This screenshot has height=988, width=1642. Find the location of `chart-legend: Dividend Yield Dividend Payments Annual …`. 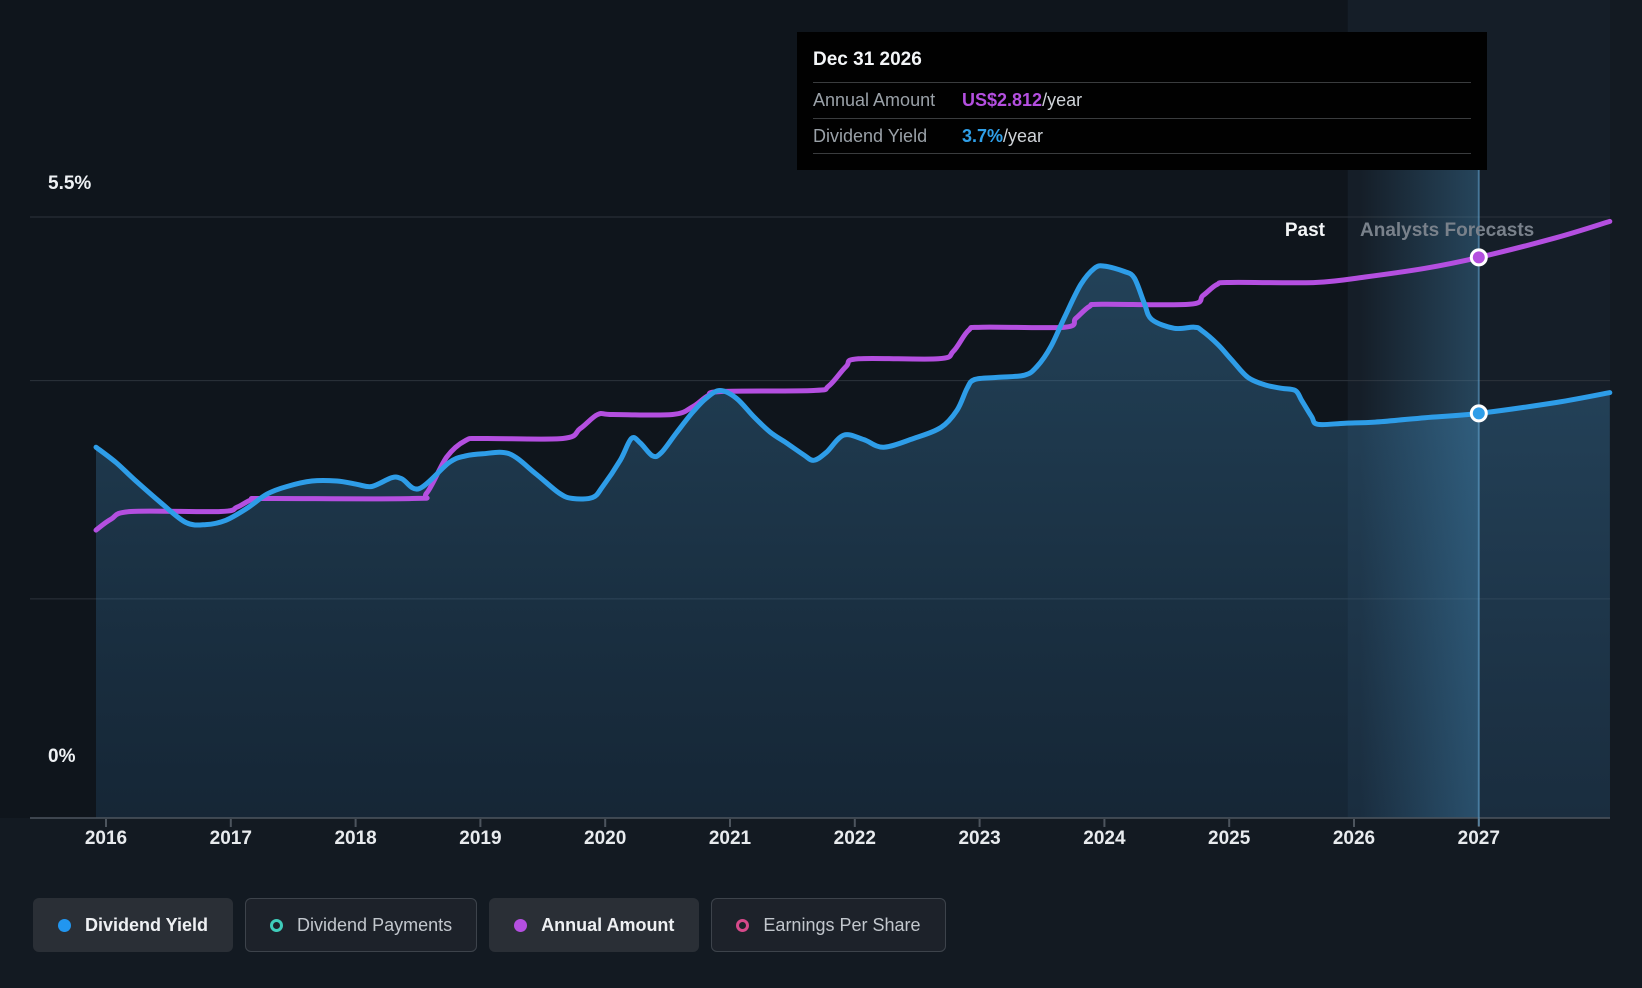

chart-legend: Dividend Yield Dividend Payments Annual … is located at coordinates (489, 925).